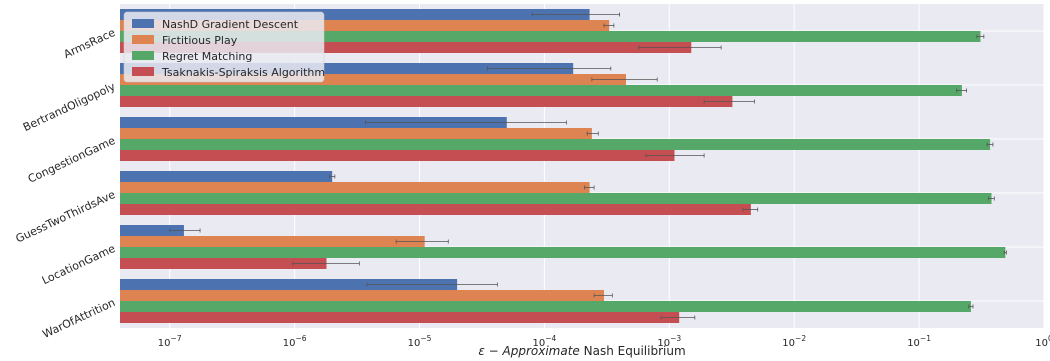 Image resolution: width=1050 pixels, height=361 pixels. I want to click on category-label: WarOfAttrition, so click(79, 318).